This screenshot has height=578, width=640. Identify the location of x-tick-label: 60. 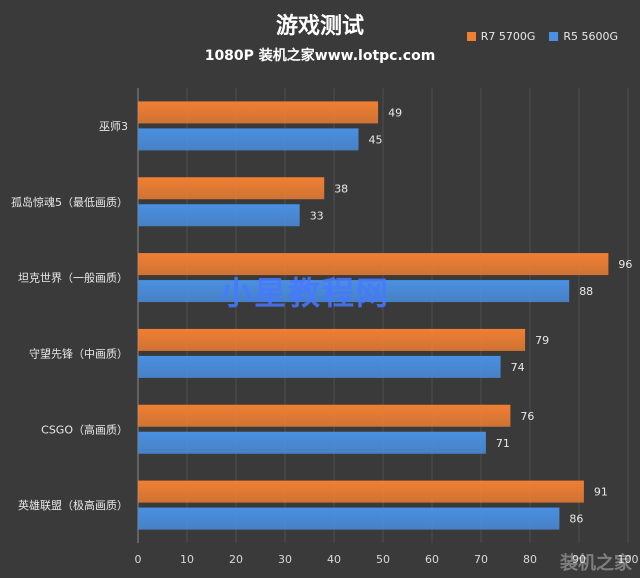
(432, 559).